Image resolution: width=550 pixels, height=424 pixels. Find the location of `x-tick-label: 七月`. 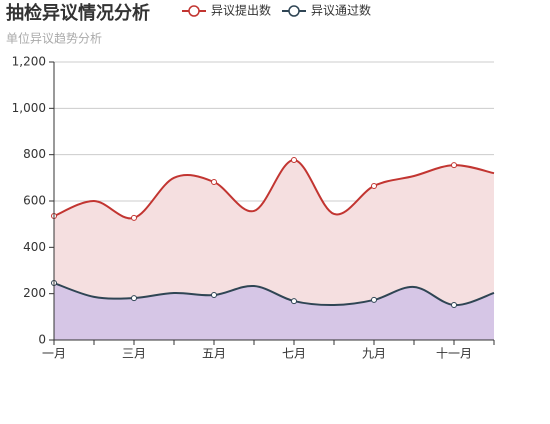

x-tick-label: 七月 is located at coordinates (294, 354).